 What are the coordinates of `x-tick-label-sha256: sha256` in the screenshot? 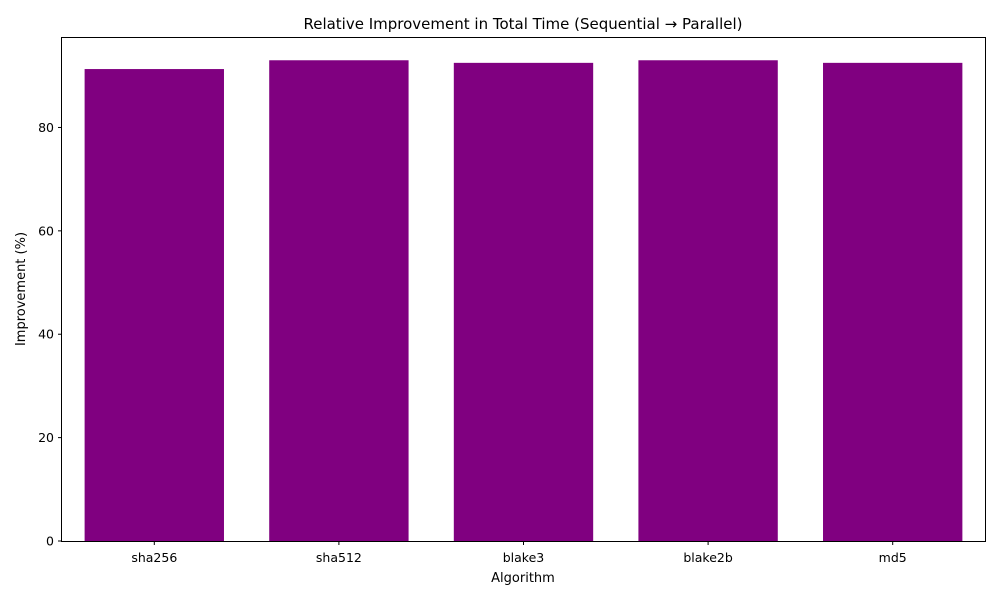 It's located at (154, 557).